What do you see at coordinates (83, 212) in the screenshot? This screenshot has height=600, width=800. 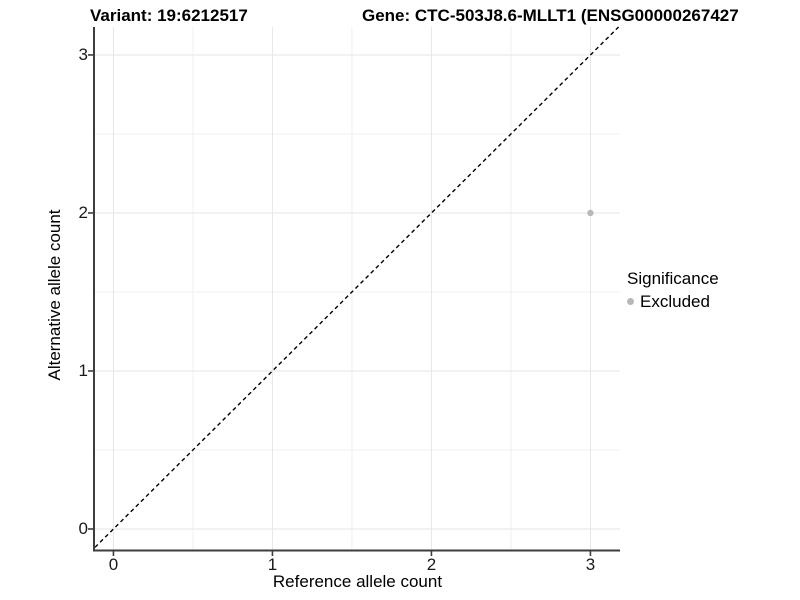 I see `y-tick-label: 2` at bounding box center [83, 212].